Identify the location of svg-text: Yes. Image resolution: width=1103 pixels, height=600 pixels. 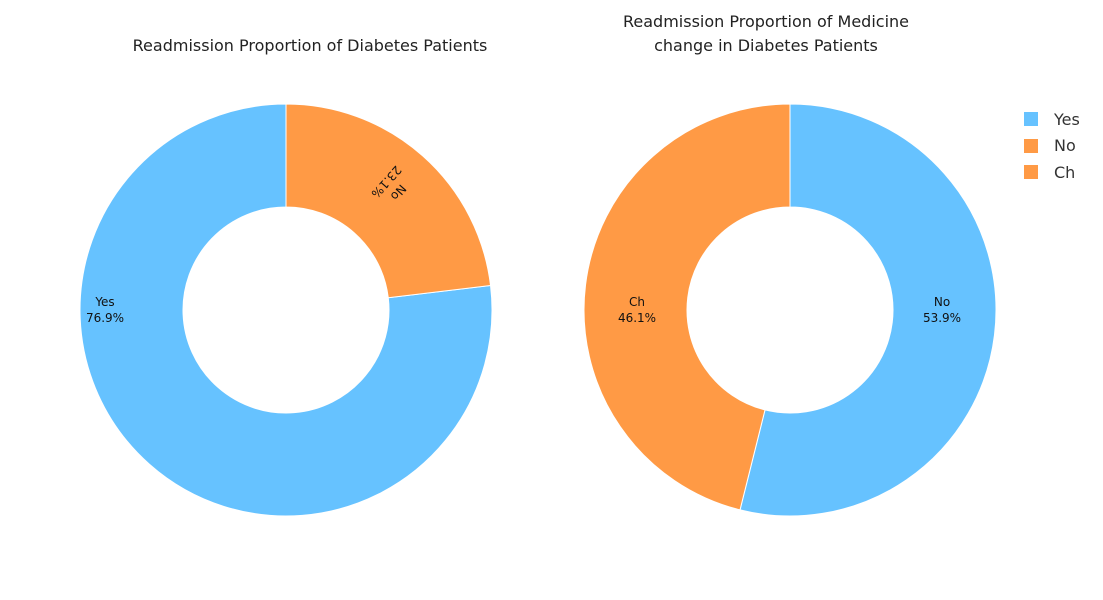
(104, 302).